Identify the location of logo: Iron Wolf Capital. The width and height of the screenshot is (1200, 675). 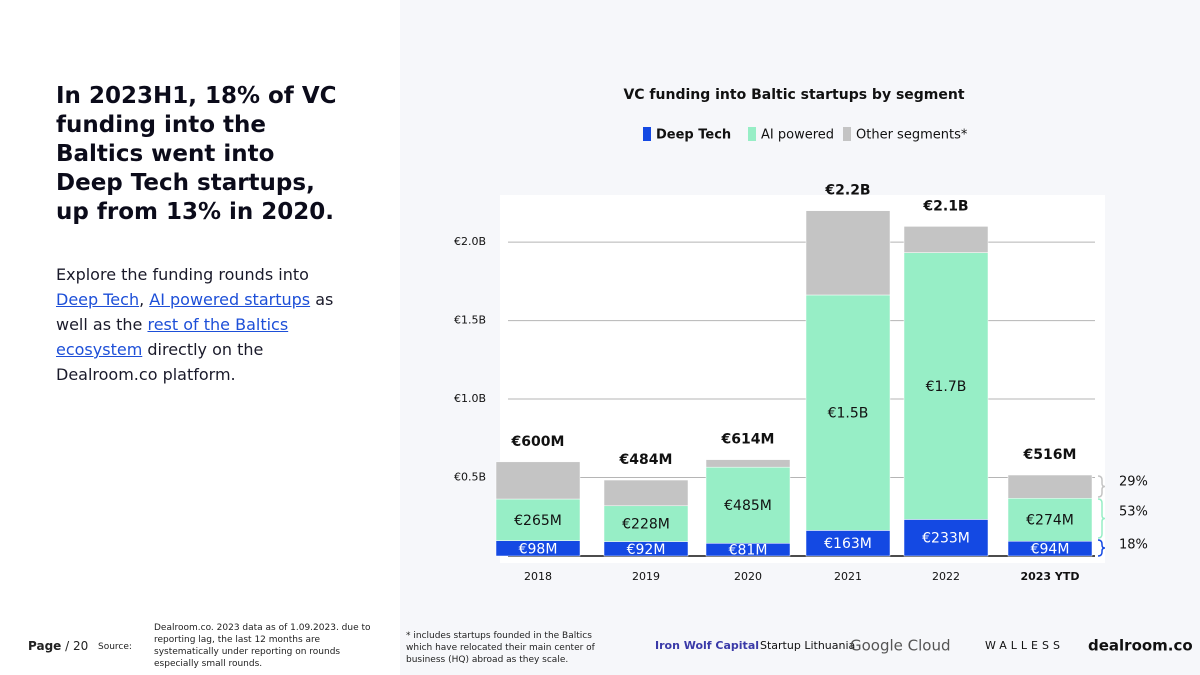
(707, 645).